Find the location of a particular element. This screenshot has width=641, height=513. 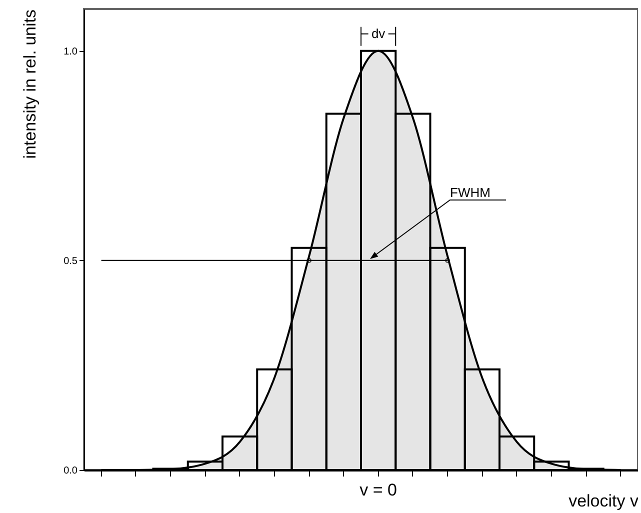

y-axis-title: intensity in rel. units is located at coordinates (30, 84).